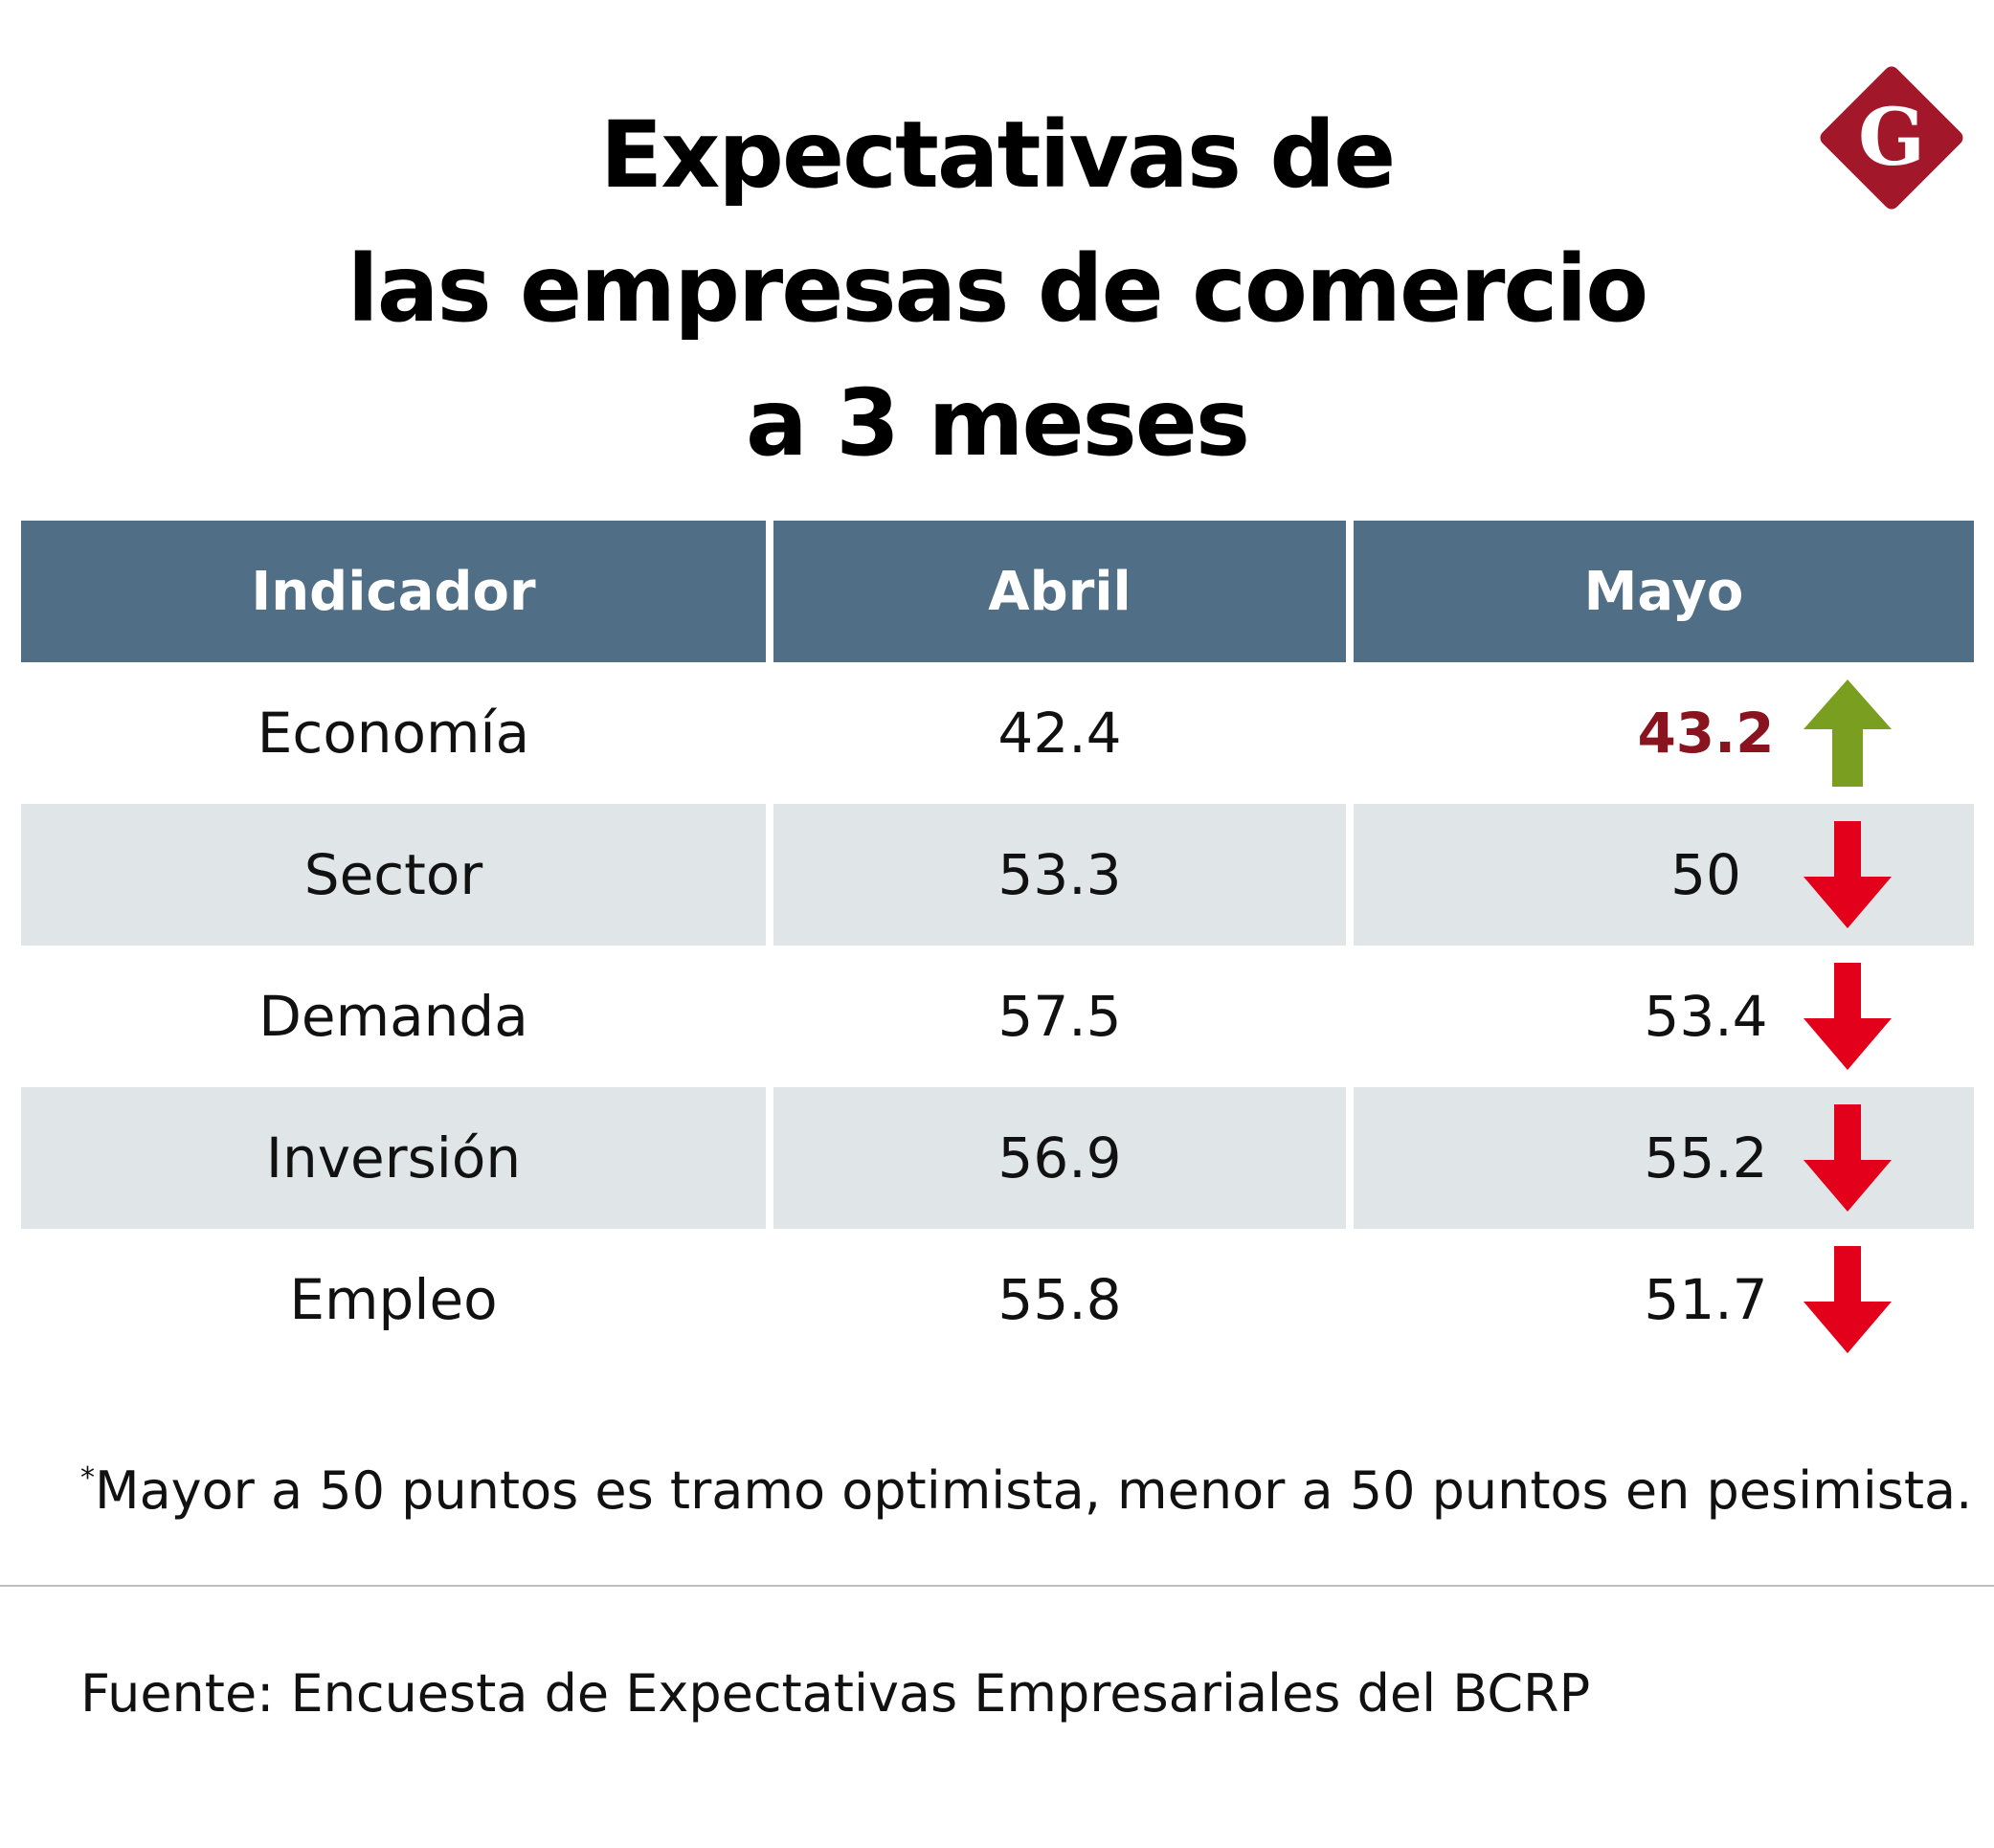 Image resolution: width=1994 pixels, height=1848 pixels. I want to click on cell-mayo: 50, so click(1664, 875).